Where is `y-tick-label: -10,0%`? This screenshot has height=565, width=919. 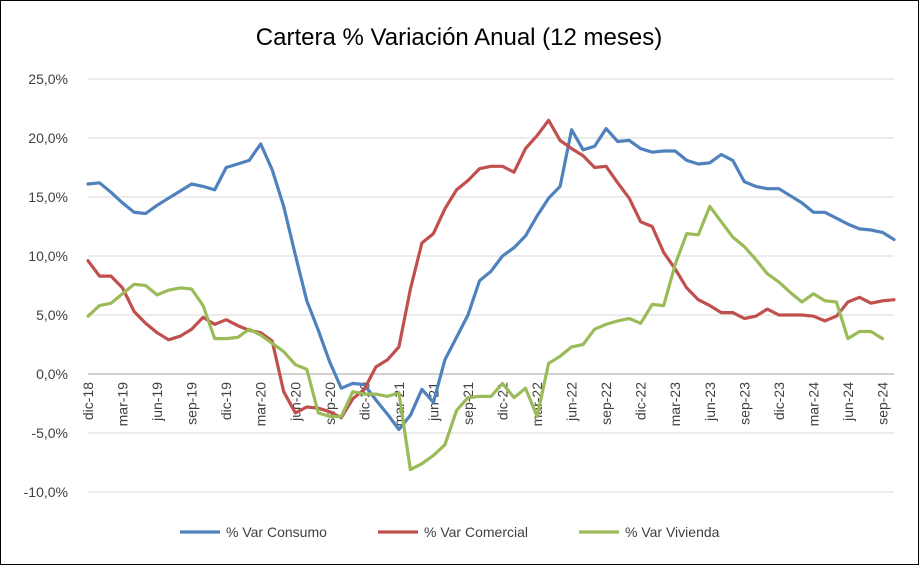 y-tick-label: -10,0% is located at coordinates (46, 492).